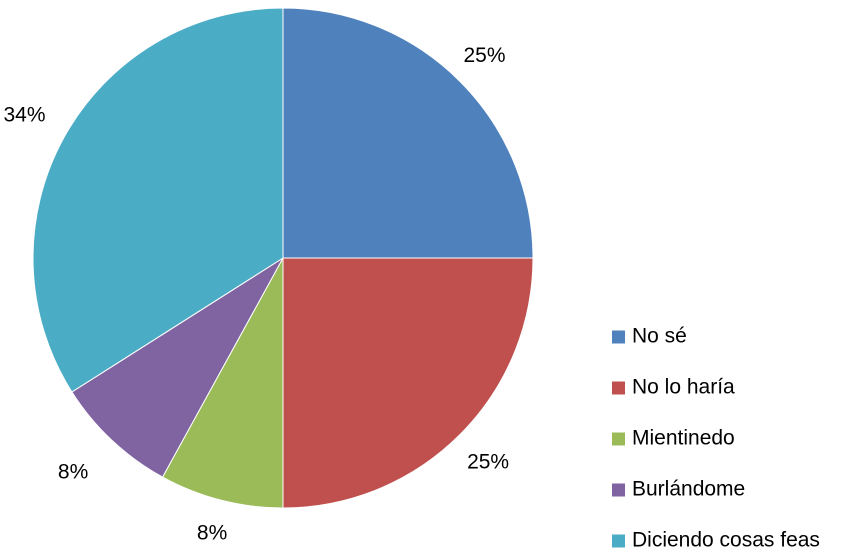 The image size is (850, 560). I want to click on legend-label-2: No lo haría, so click(683, 387).